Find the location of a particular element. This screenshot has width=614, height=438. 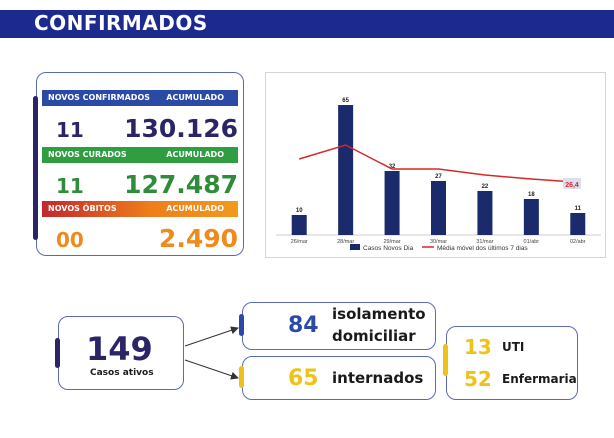

active-cases-label: Casos ativos is located at coordinates (122, 373).